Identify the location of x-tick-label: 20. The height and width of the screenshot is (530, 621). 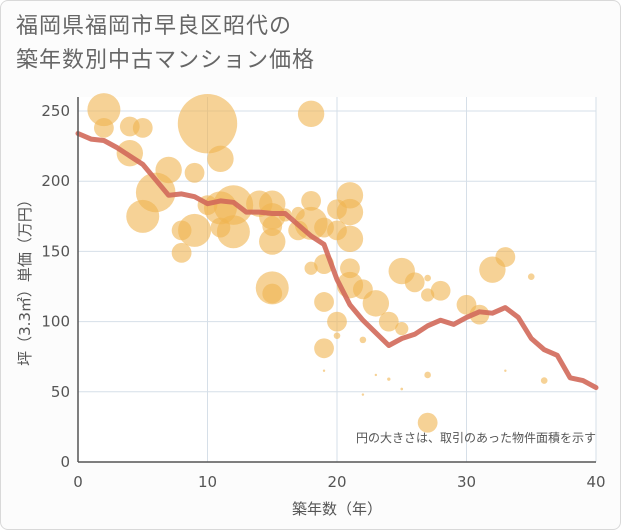
(336, 482).